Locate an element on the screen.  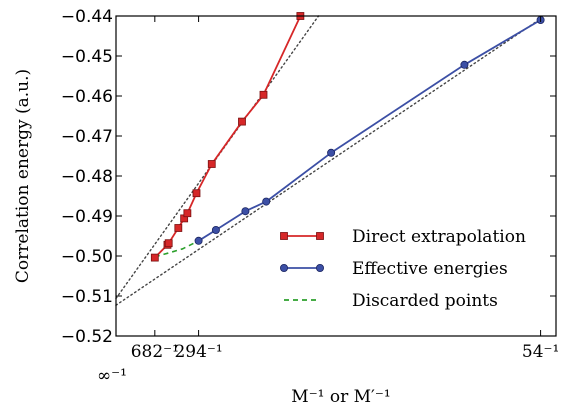
y-tick-label: −0.45 is located at coordinates (87, 57).